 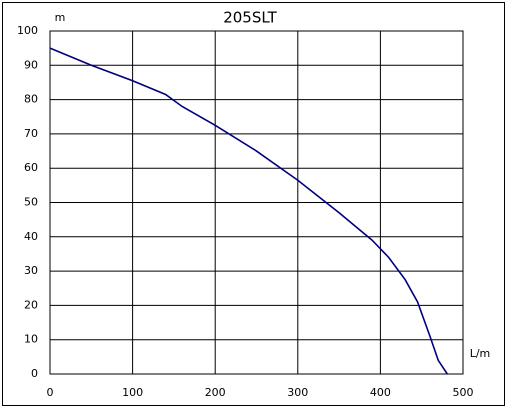 What do you see at coordinates (250, 18) in the screenshot?
I see `chart-title: 205SLT` at bounding box center [250, 18].